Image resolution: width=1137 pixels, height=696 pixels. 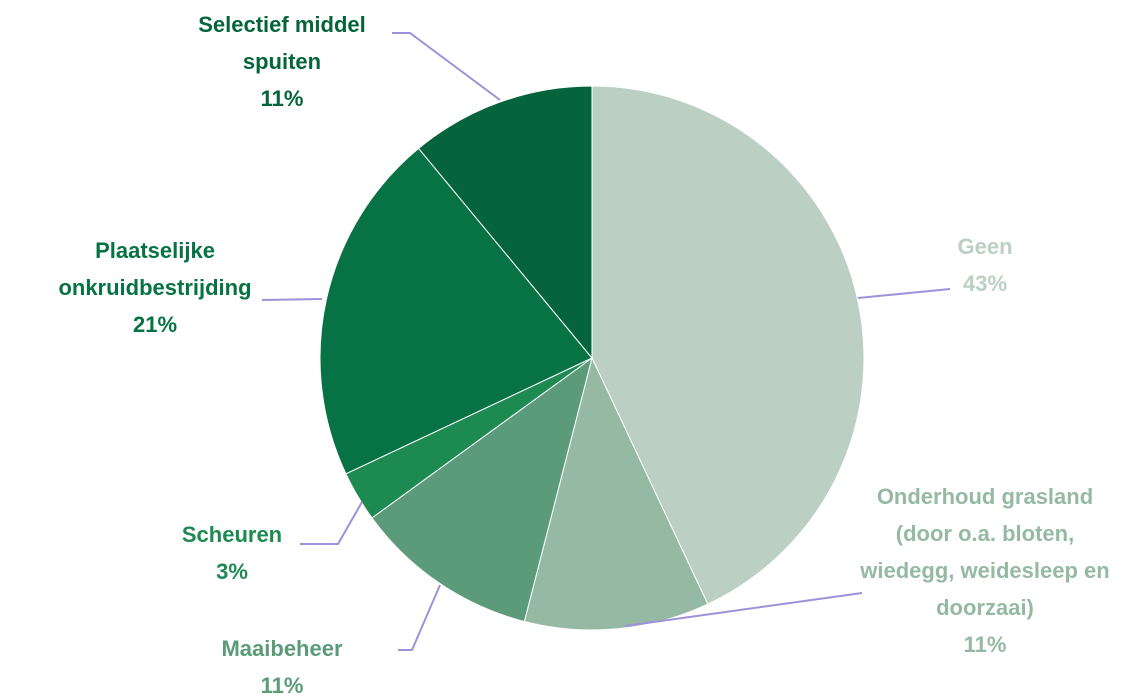 I want to click on data-label: Selectief middel spuiten 11%, so click(x=282, y=61).